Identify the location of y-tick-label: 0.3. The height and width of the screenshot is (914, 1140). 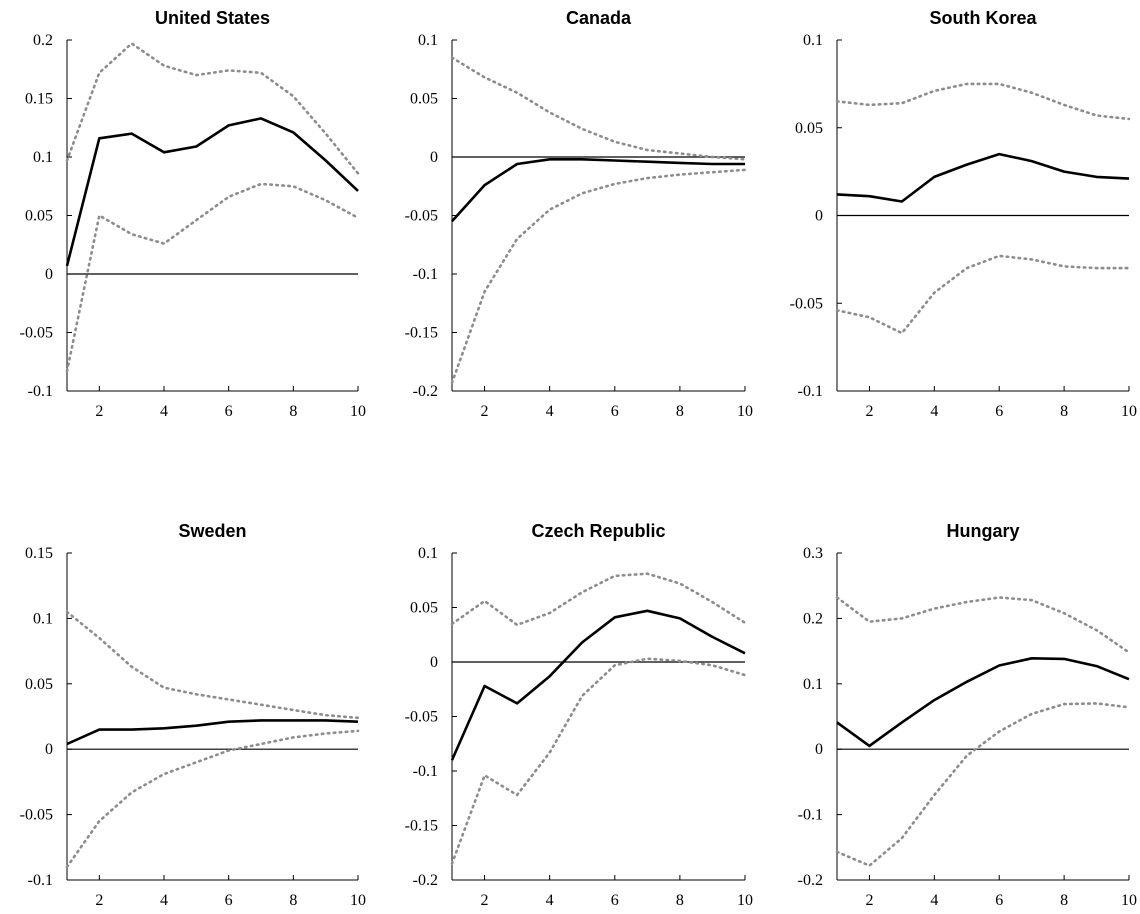
(813, 553).